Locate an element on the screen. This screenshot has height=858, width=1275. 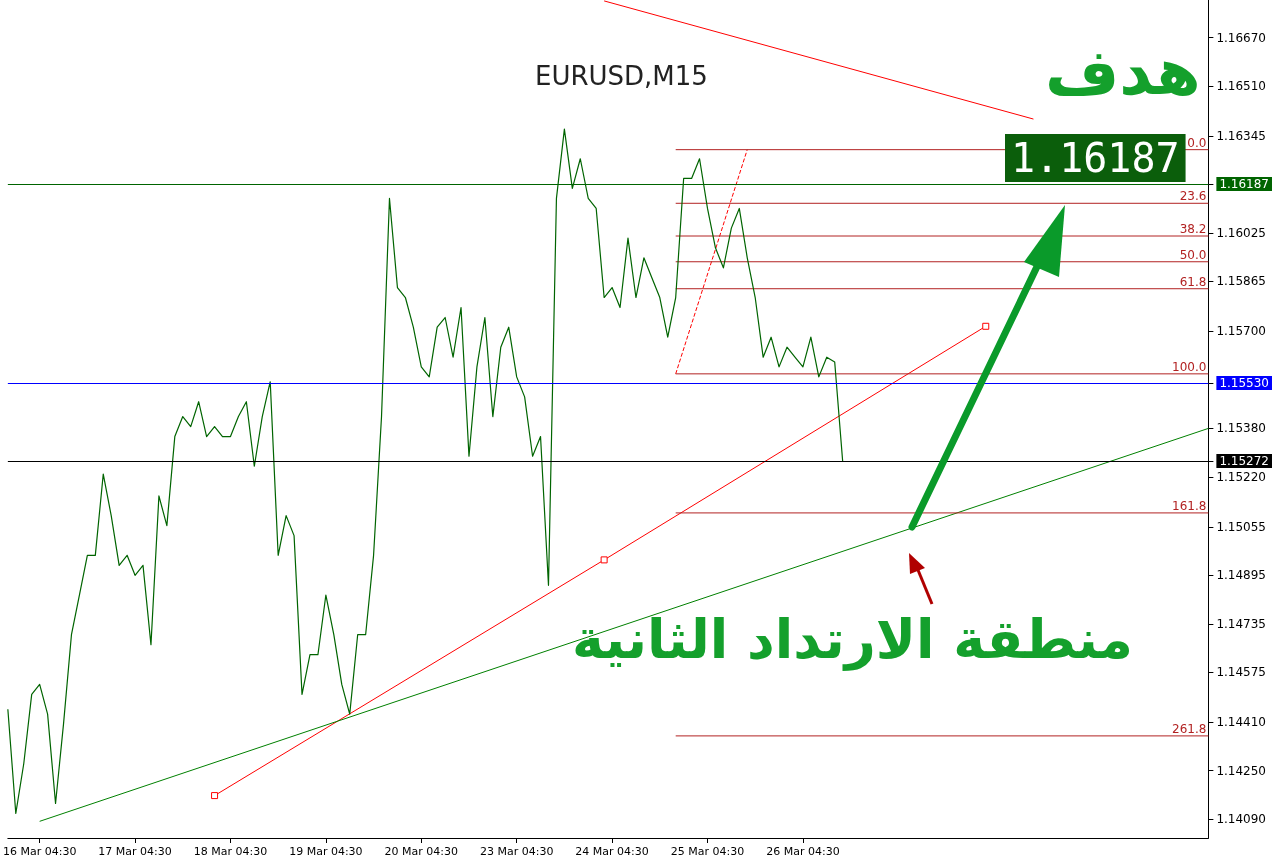
y-tick-label: 1.15220 is located at coordinates (1241, 476).